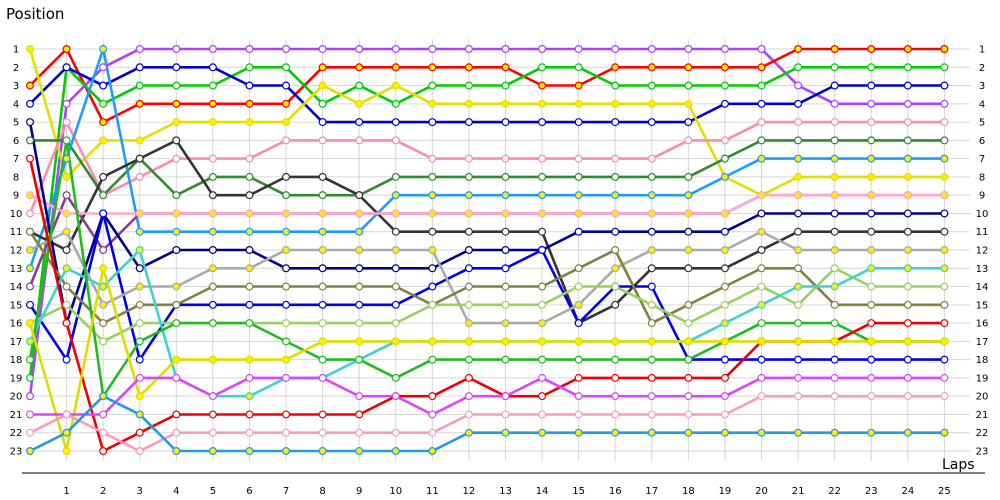 Image resolution: width=1000 pixels, height=500 pixels. I want to click on y-tick-label: 15, so click(982, 305).